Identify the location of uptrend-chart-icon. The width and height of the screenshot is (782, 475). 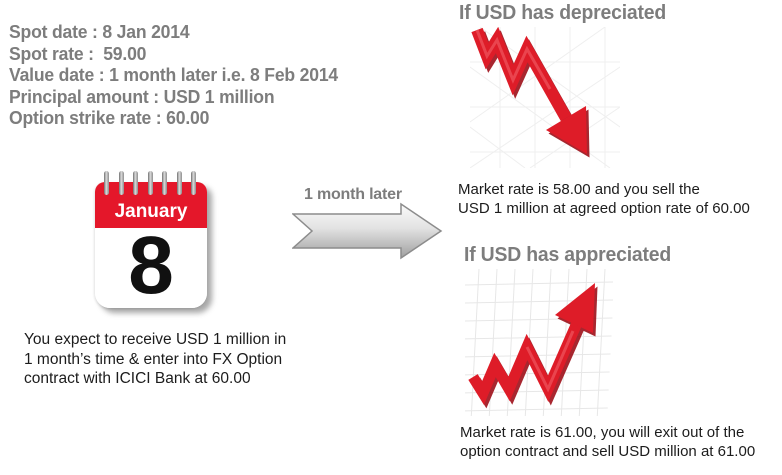
(539, 342).